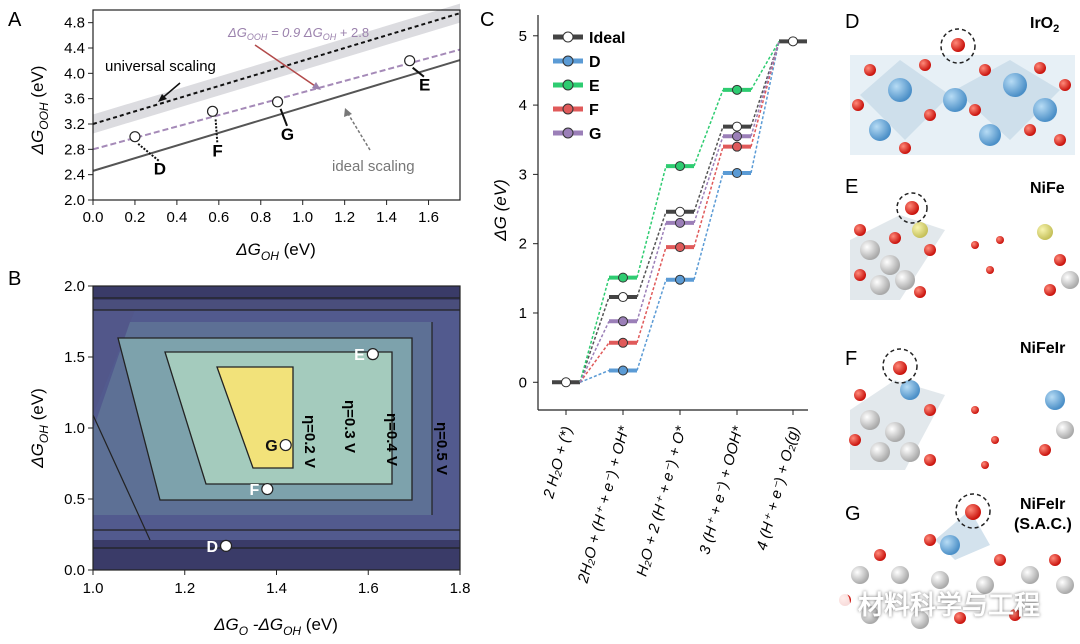  I want to click on panel-d-title: IrO2, so click(1044, 25).